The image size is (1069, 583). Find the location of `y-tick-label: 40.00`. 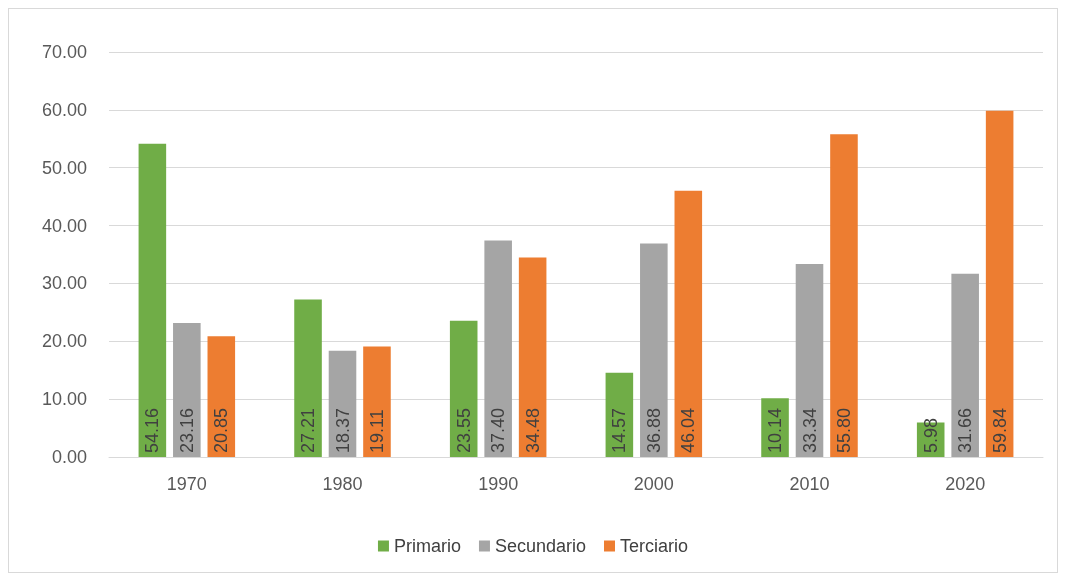

y-tick-label: 40.00 is located at coordinates (64, 225).